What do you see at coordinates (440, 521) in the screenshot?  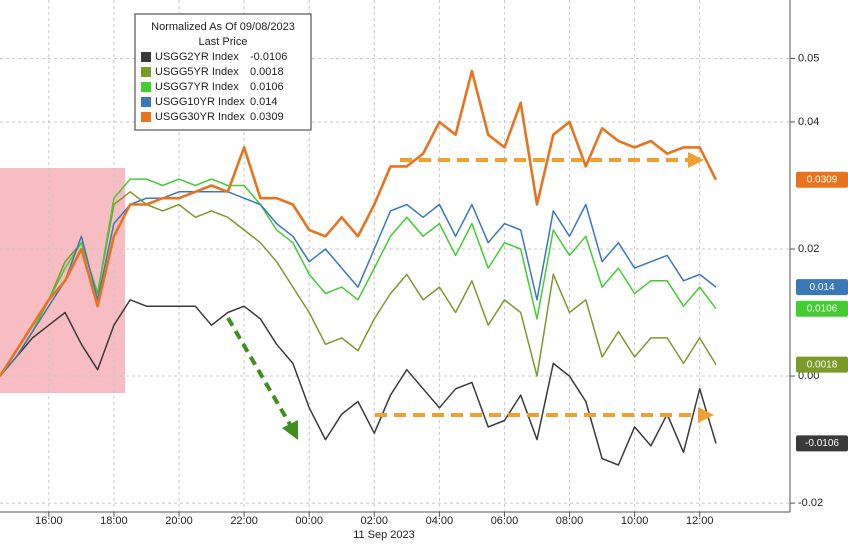 I see `x-tick-label: 04:00` at bounding box center [440, 521].